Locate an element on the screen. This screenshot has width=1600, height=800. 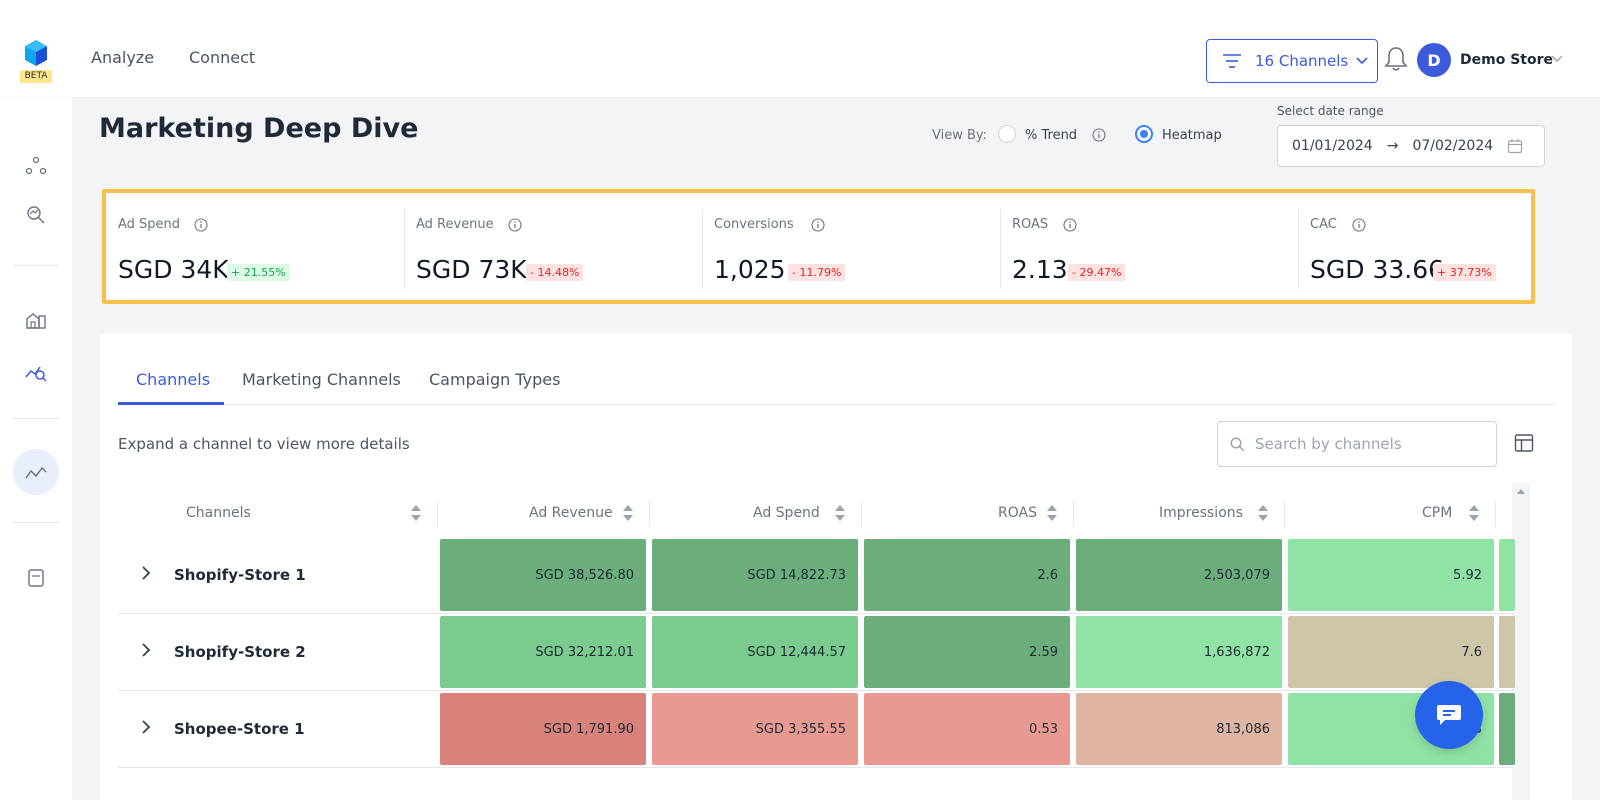
search-icon is located at coordinates (1237, 444).